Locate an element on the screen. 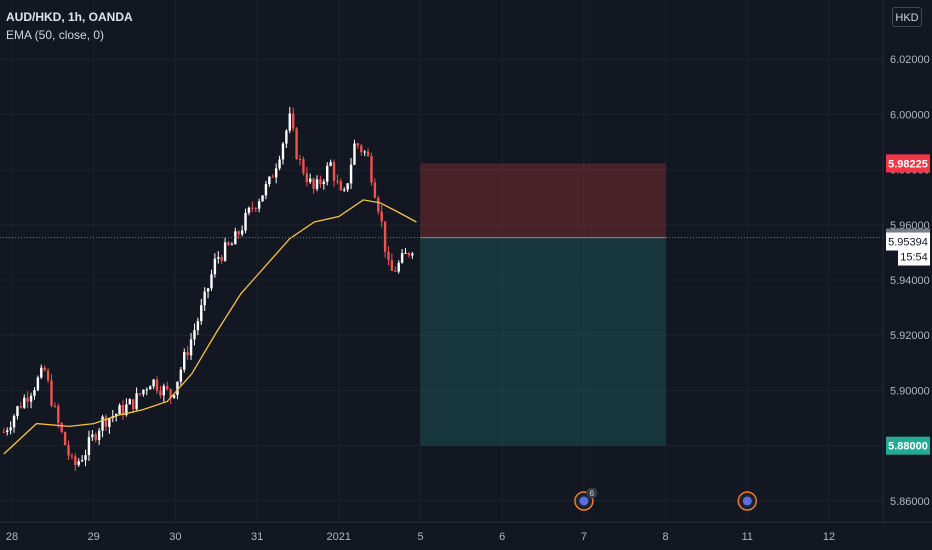 This screenshot has height=550, width=932. last-price-label-bg is located at coordinates (908, 241).